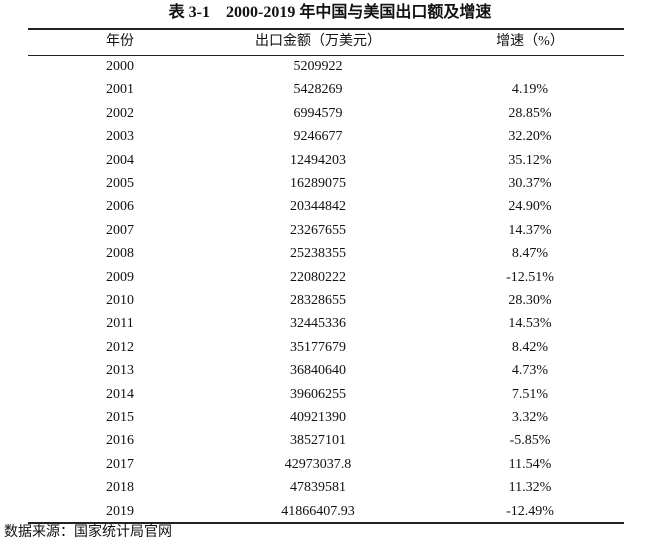 Image resolution: width=660 pixels, height=543 pixels. Describe the element at coordinates (120, 230) in the screenshot. I see `table-cell: 2007` at that location.